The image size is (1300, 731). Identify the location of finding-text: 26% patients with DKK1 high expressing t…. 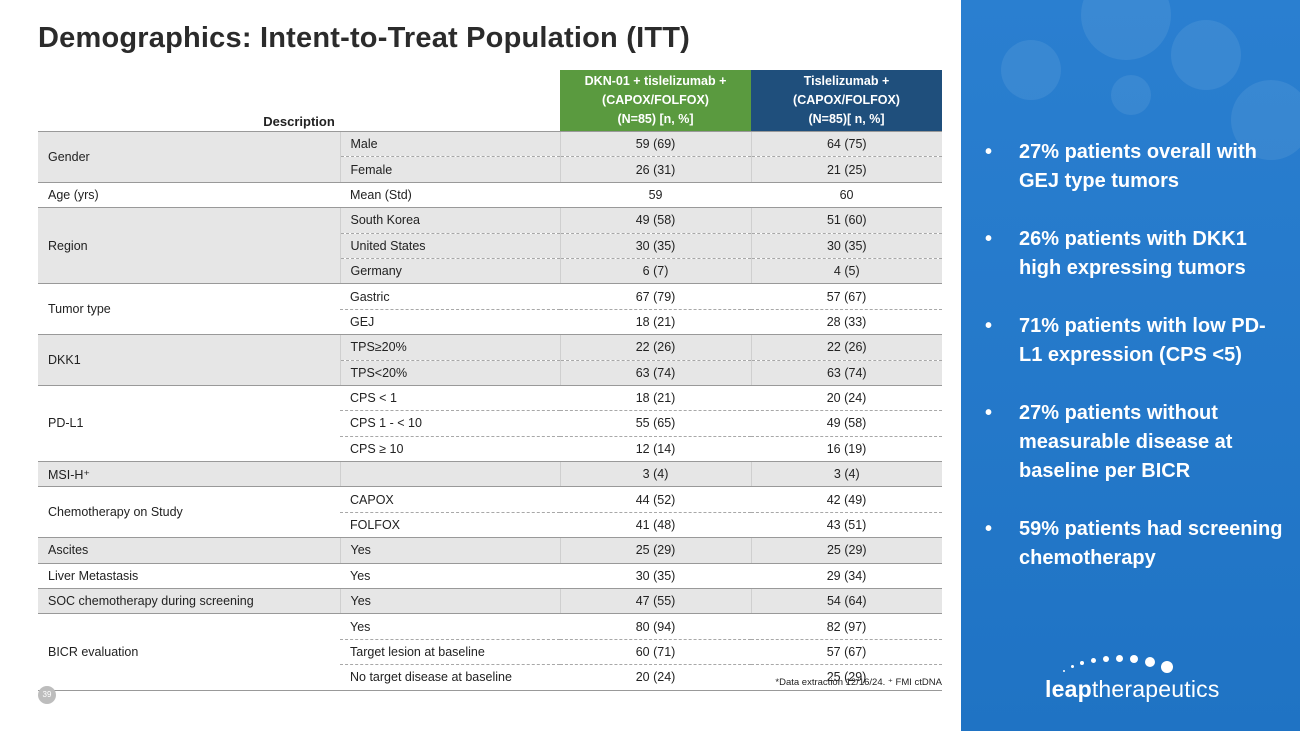
(1133, 253).